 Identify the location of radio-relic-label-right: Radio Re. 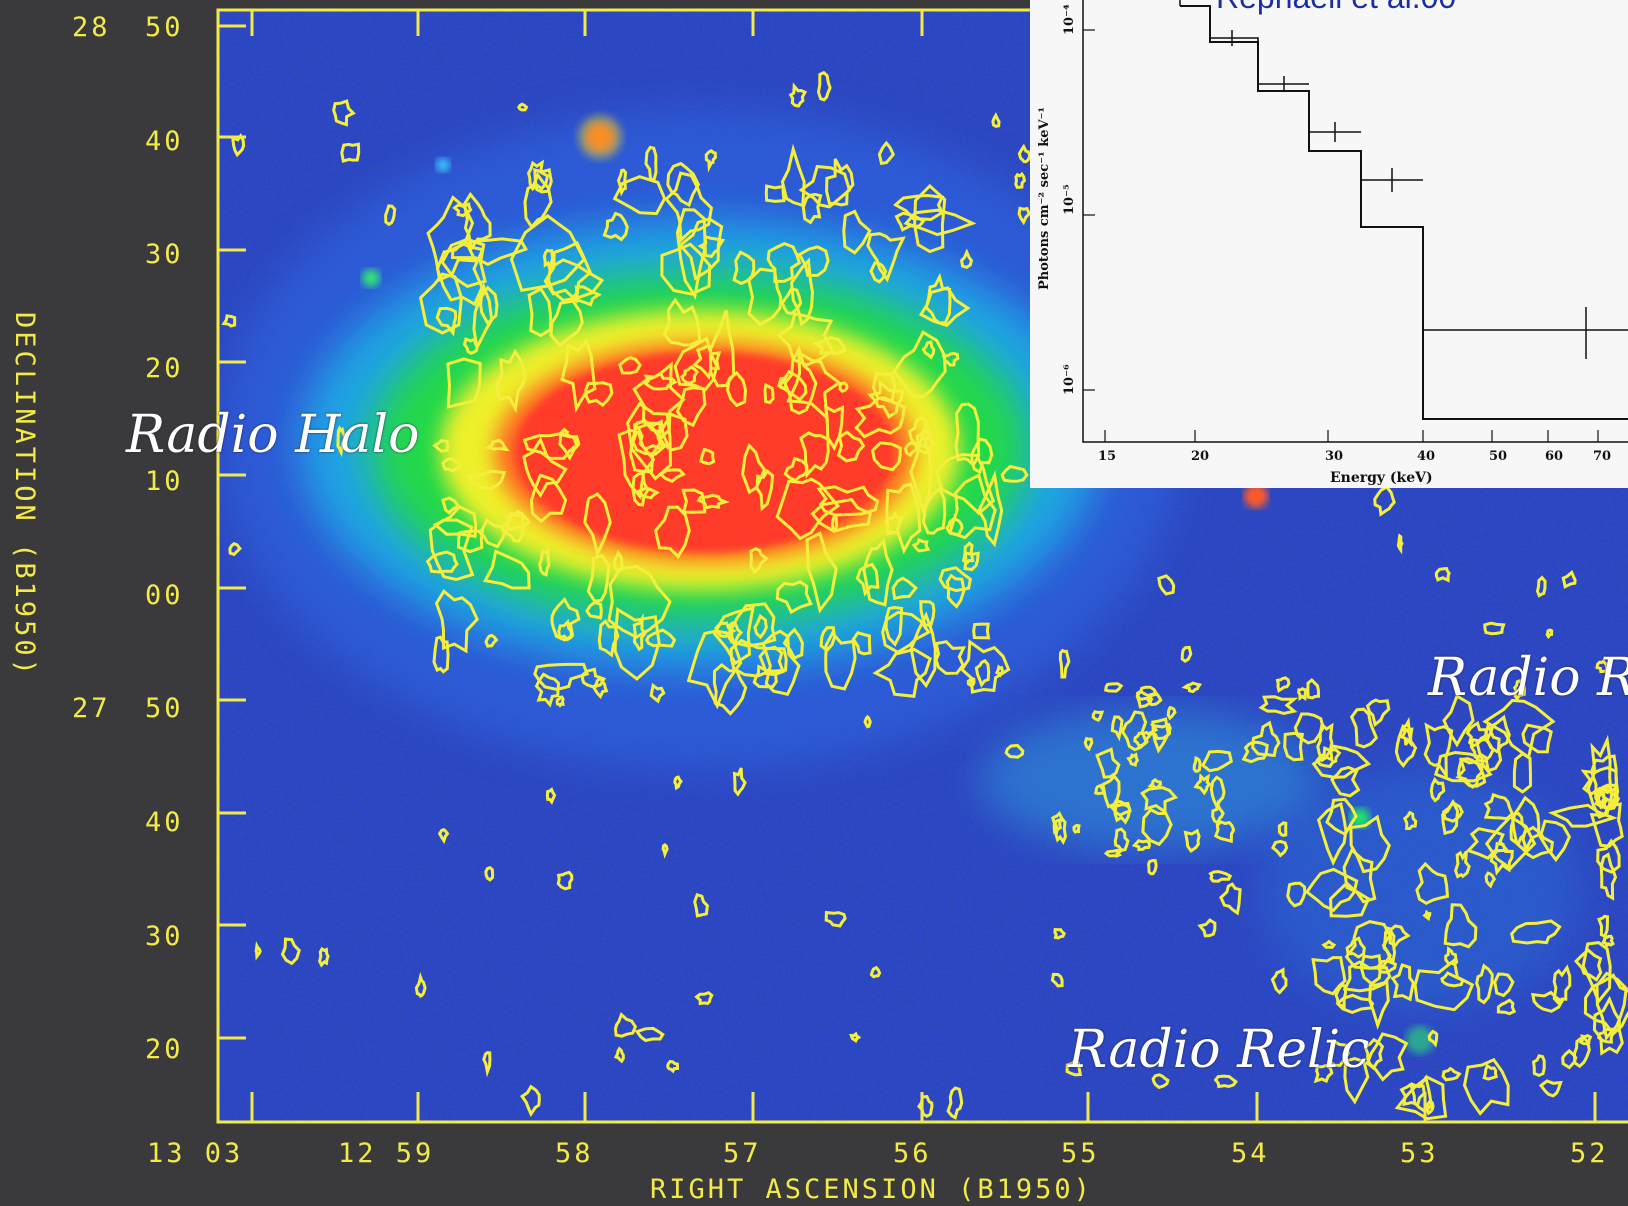
(1528, 678).